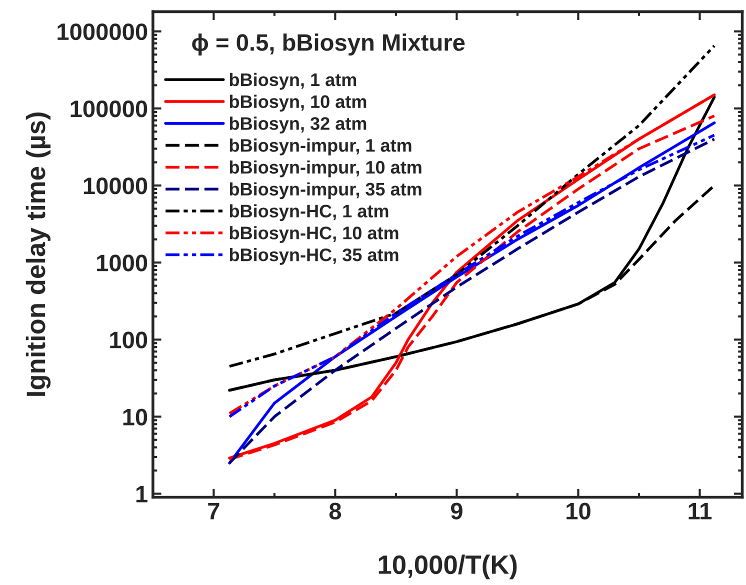 The image size is (746, 585). I want to click on y-tick-label: 100000, so click(109, 109).